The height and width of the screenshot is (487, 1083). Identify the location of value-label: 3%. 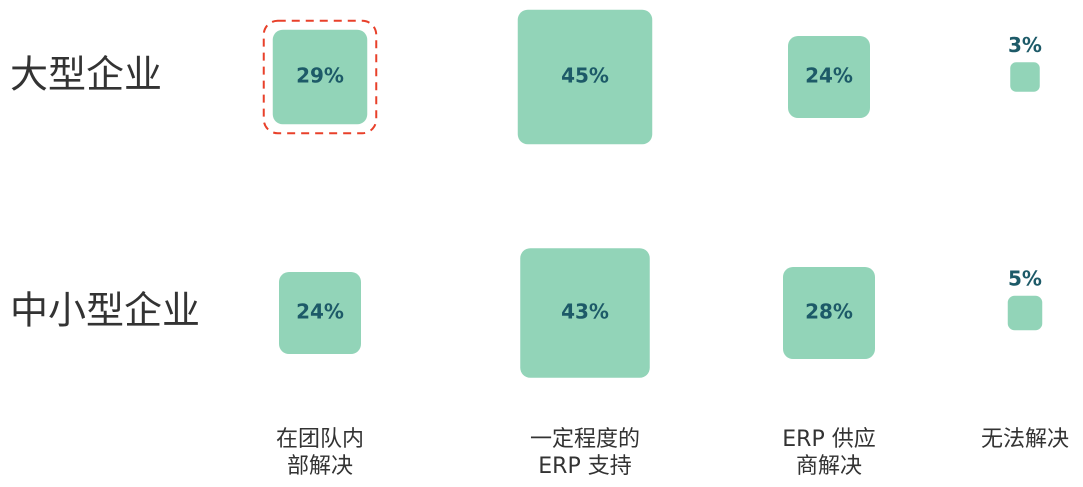
(1025, 45).